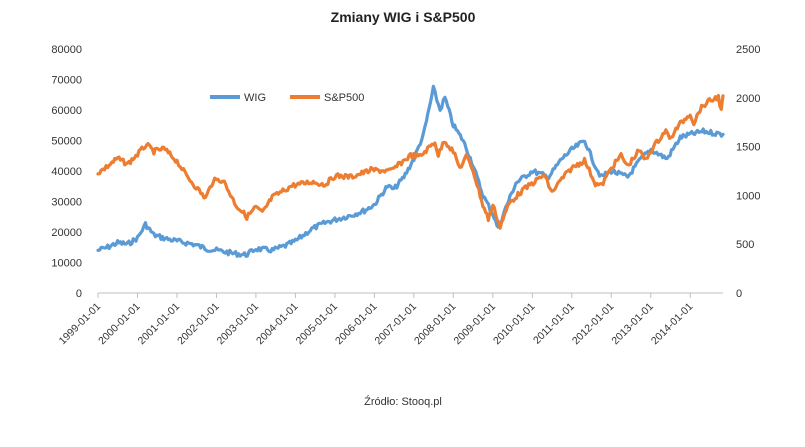  What do you see at coordinates (514, 324) in the screenshot?
I see `x-tick-label: 2010-01-01` at bounding box center [514, 324].